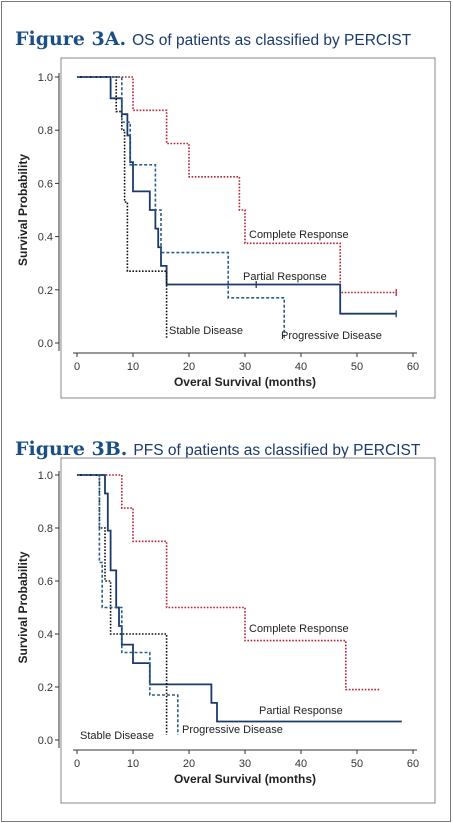 The image size is (453, 823). I want to click on figure-label: Figure 3B., so click(71, 449).